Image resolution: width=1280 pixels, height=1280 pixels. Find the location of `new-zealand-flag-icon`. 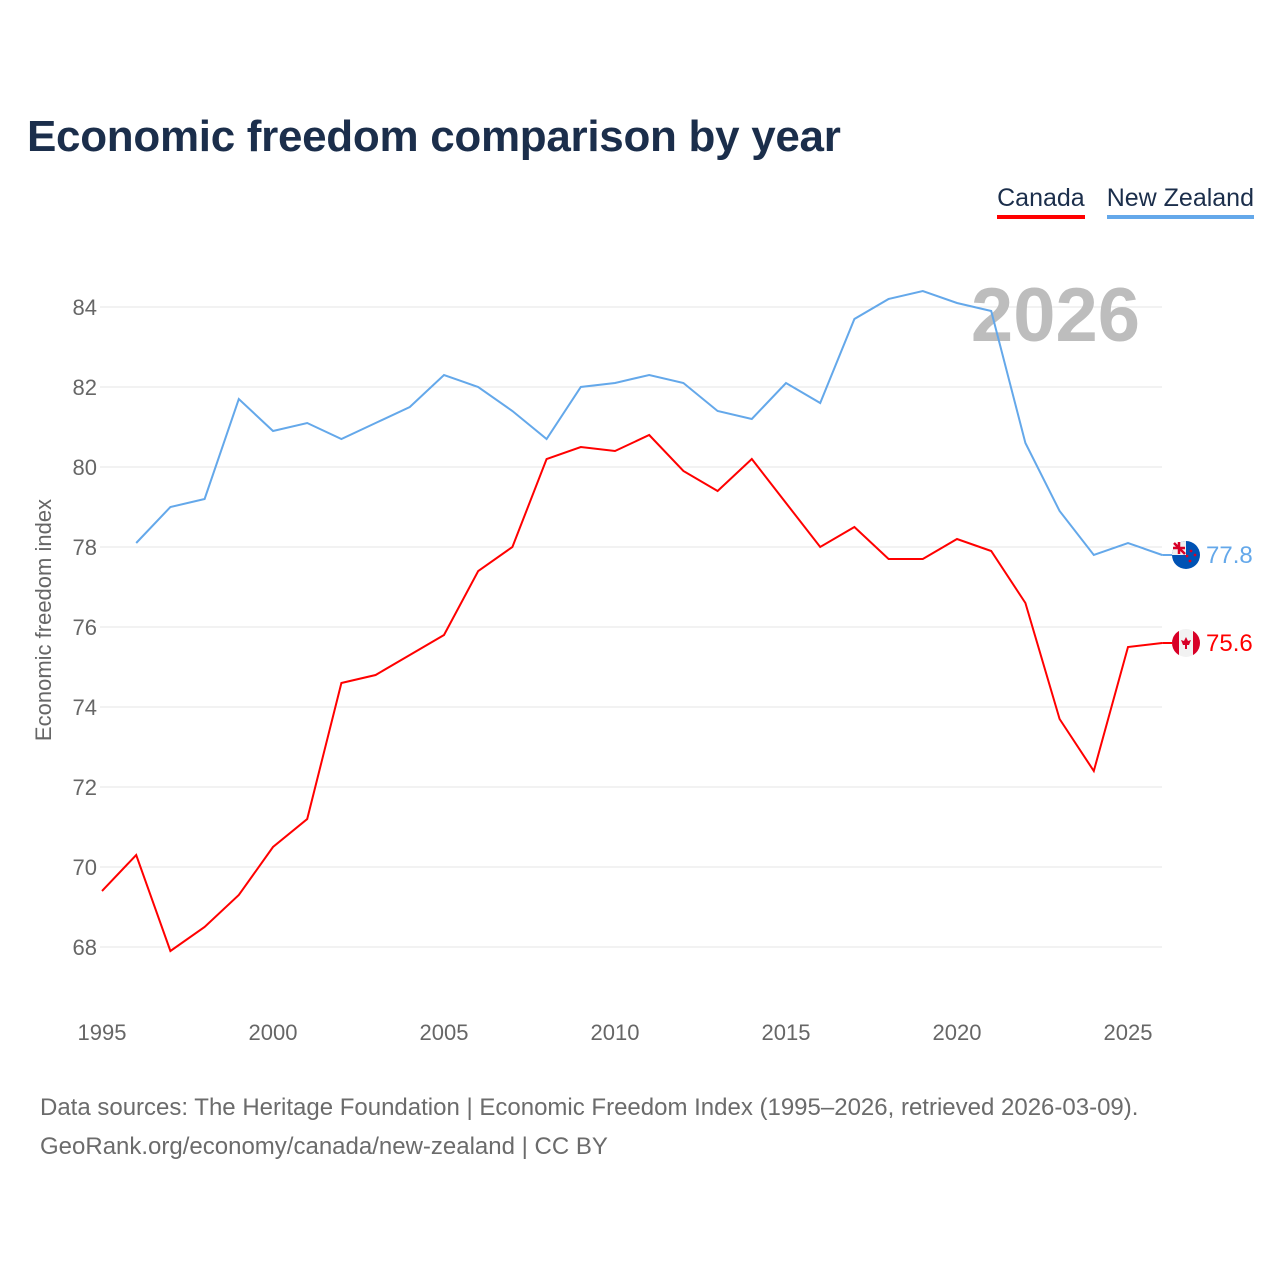

new-zealand-flag-icon is located at coordinates (1181, 555).